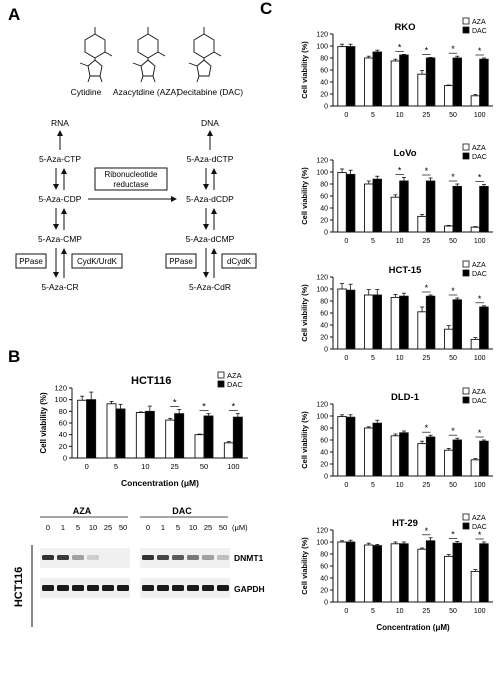 This screenshot has height=696, width=500. I want to click on blot-dose-label: 0, so click(148, 527).